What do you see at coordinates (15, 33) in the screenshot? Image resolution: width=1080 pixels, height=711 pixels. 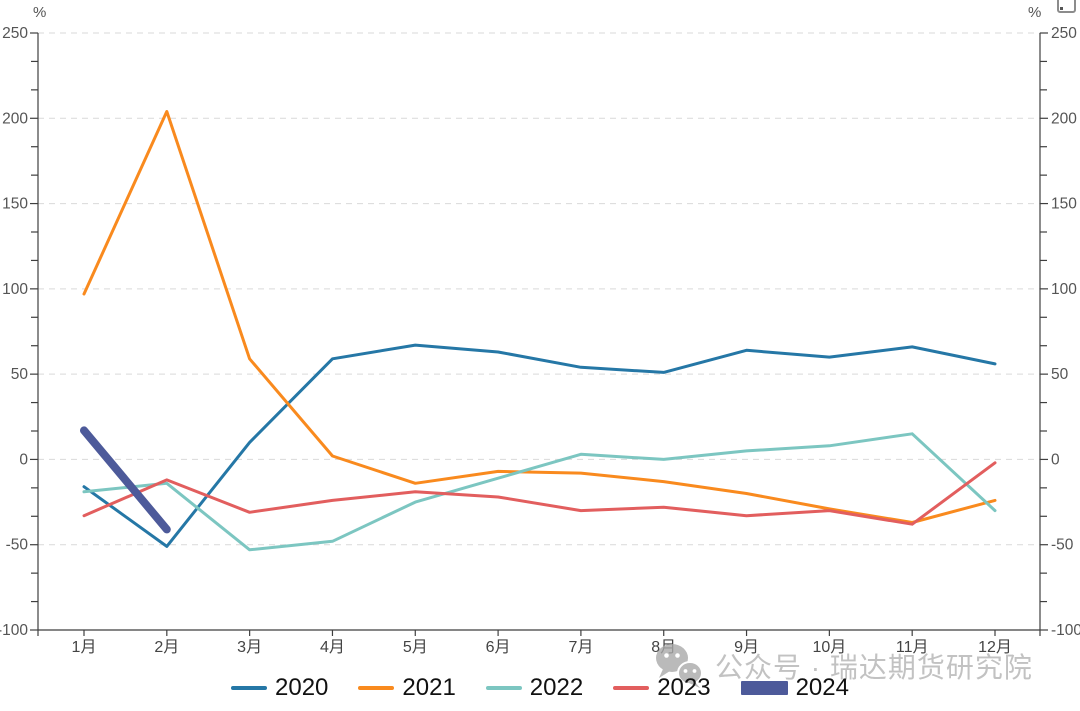 I see `y-tick-label-left: 250` at bounding box center [15, 33].